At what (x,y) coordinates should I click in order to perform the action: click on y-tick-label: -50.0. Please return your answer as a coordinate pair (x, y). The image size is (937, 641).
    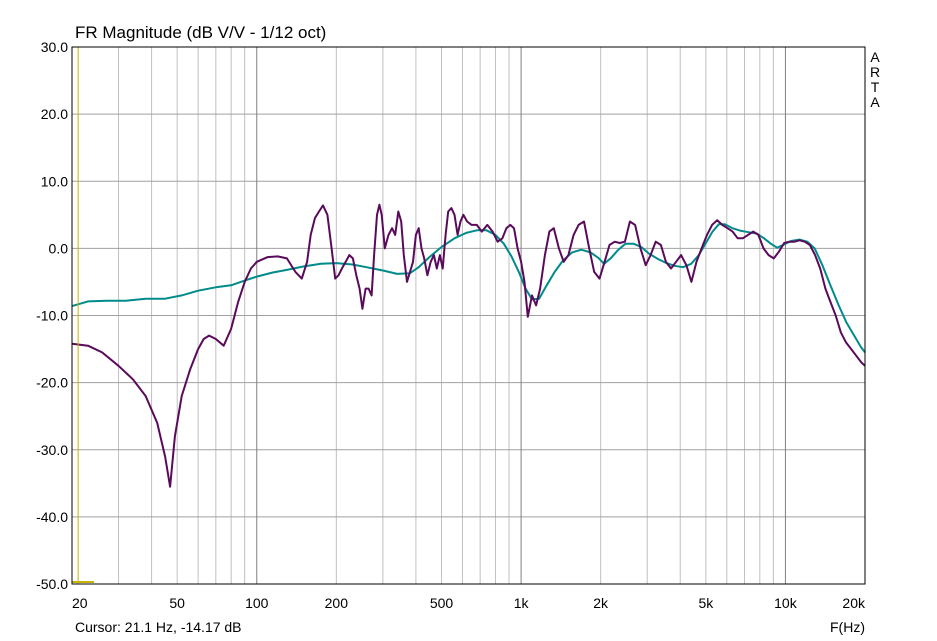
    Looking at the image, I should click on (52, 584).